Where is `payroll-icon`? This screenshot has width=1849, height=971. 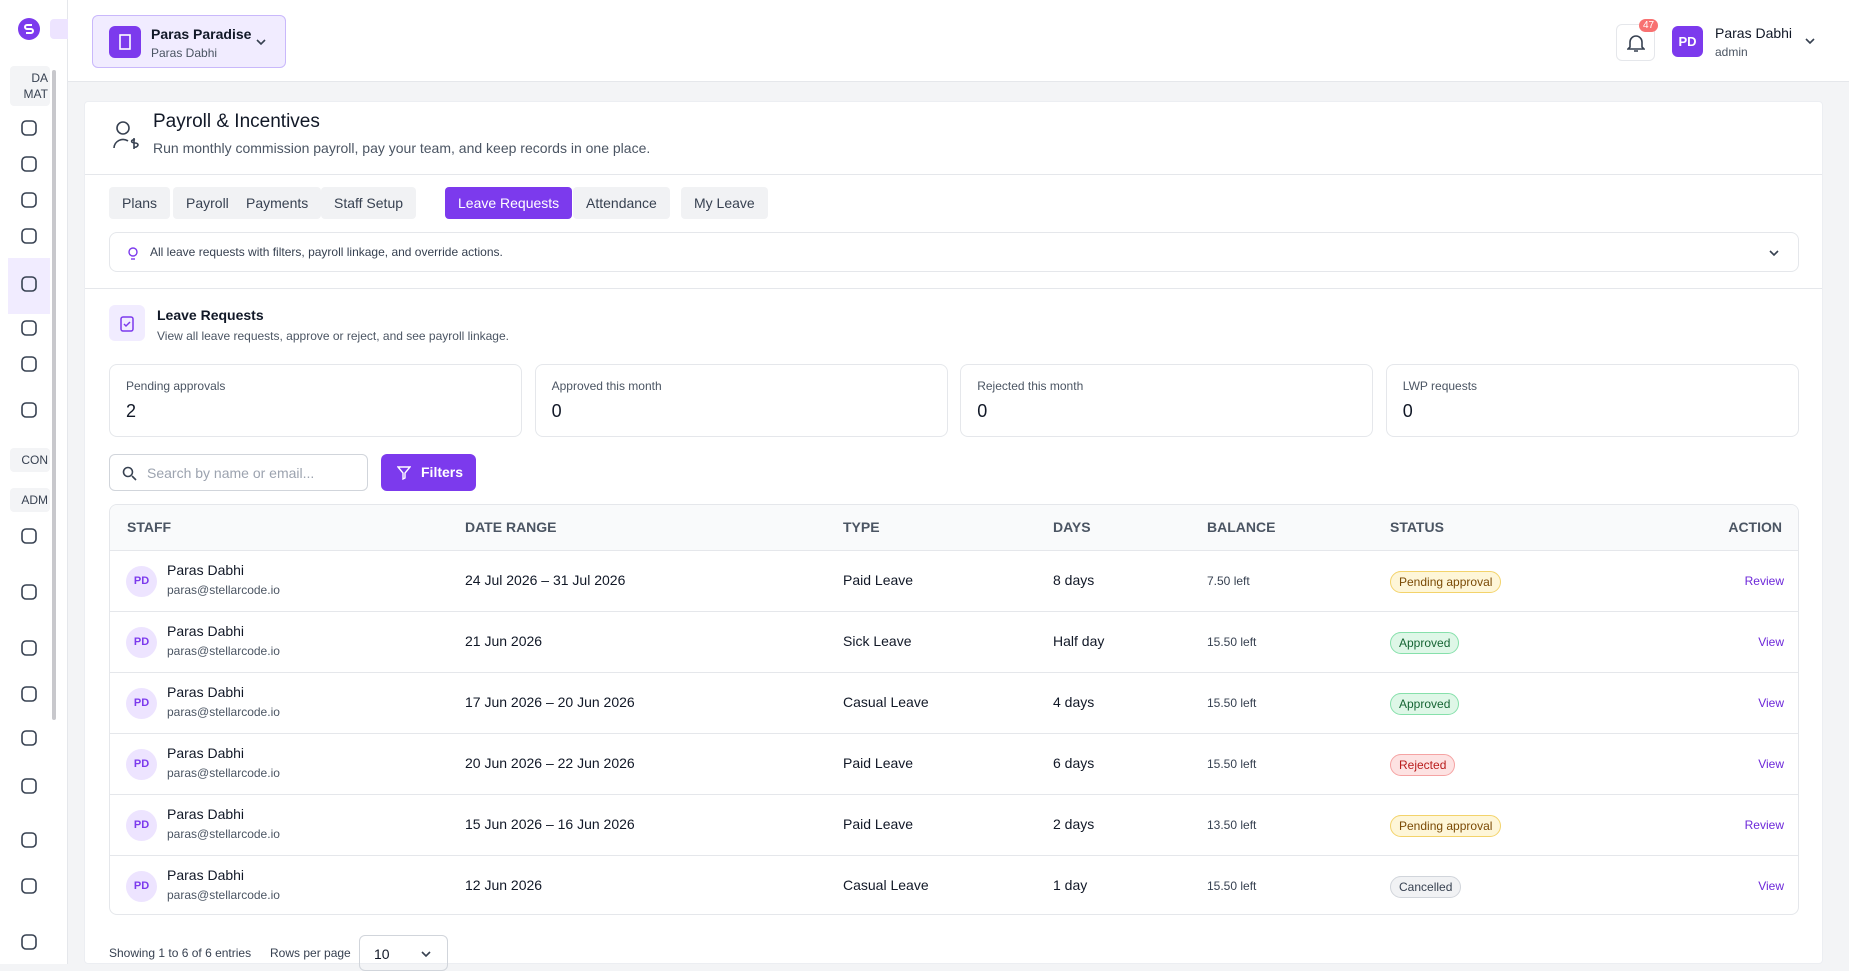 payroll-icon is located at coordinates (126, 135).